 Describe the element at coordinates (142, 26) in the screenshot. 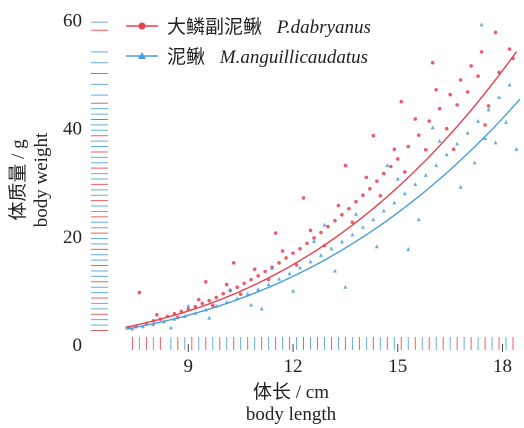

I see `legend-marker-dabryanus` at that location.